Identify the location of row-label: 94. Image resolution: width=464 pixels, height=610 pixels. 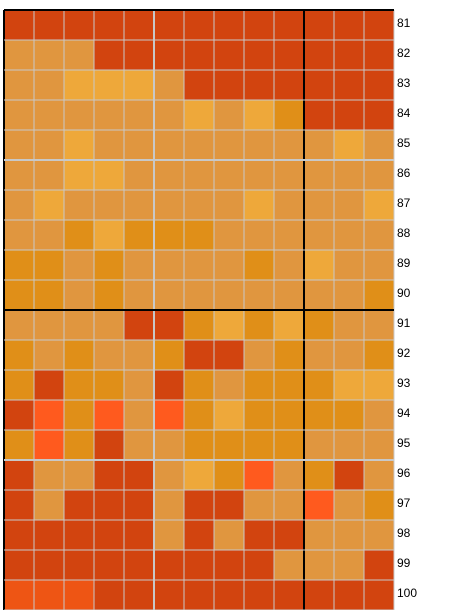
(404, 413).